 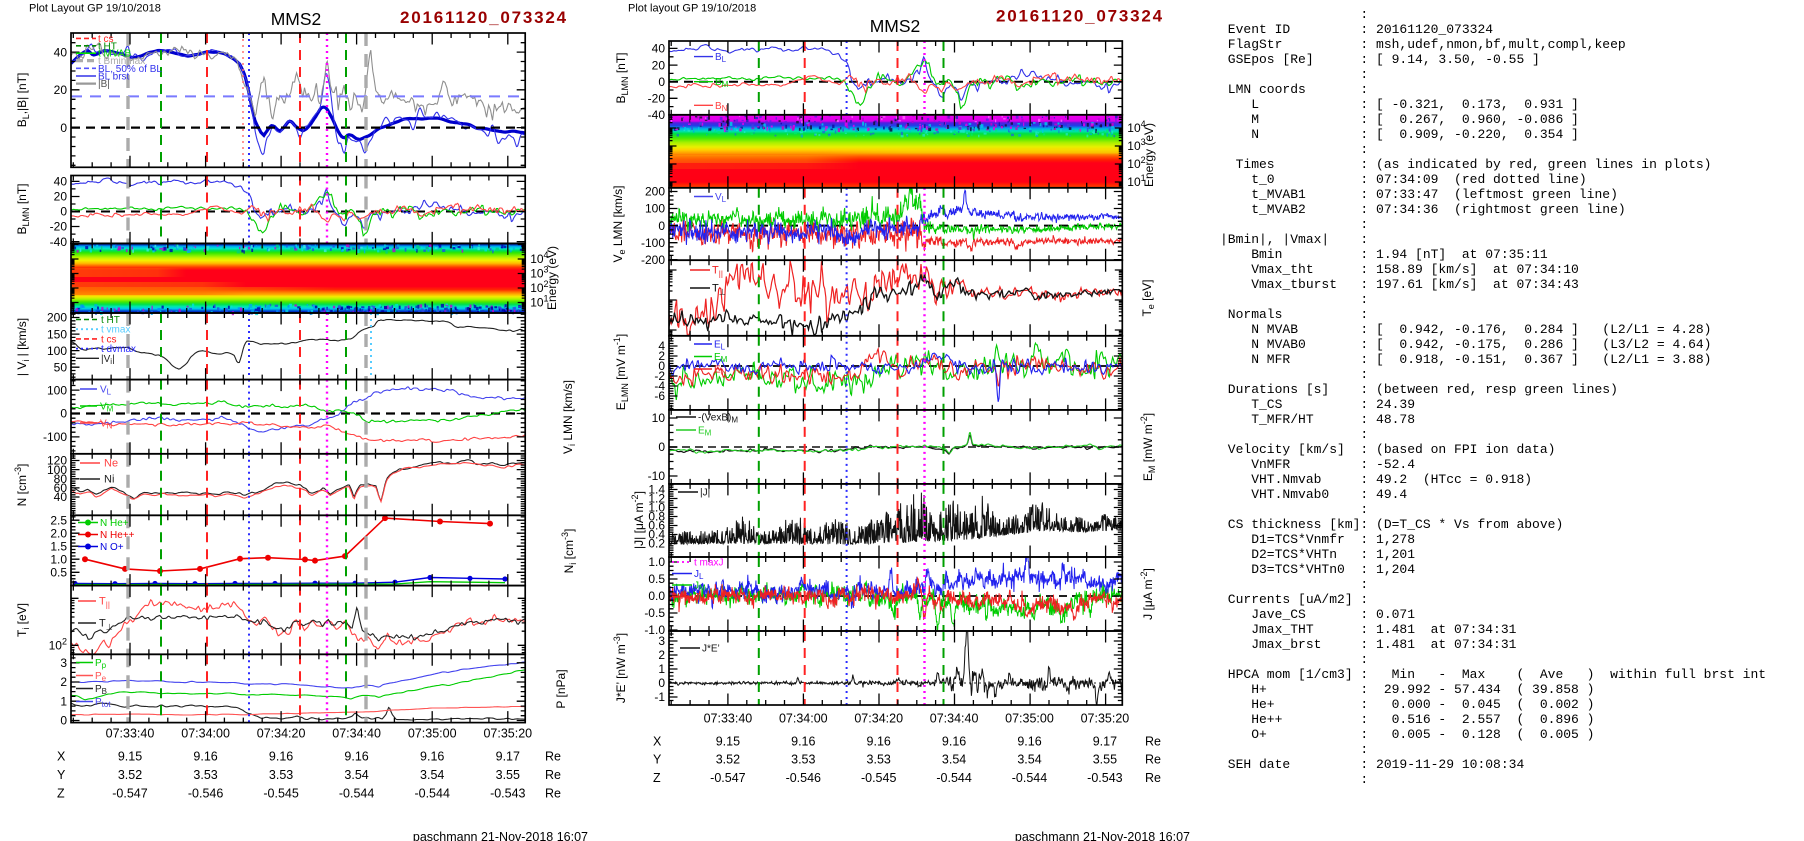 I want to click on svg-text: VL​, so click(x=721, y=198).